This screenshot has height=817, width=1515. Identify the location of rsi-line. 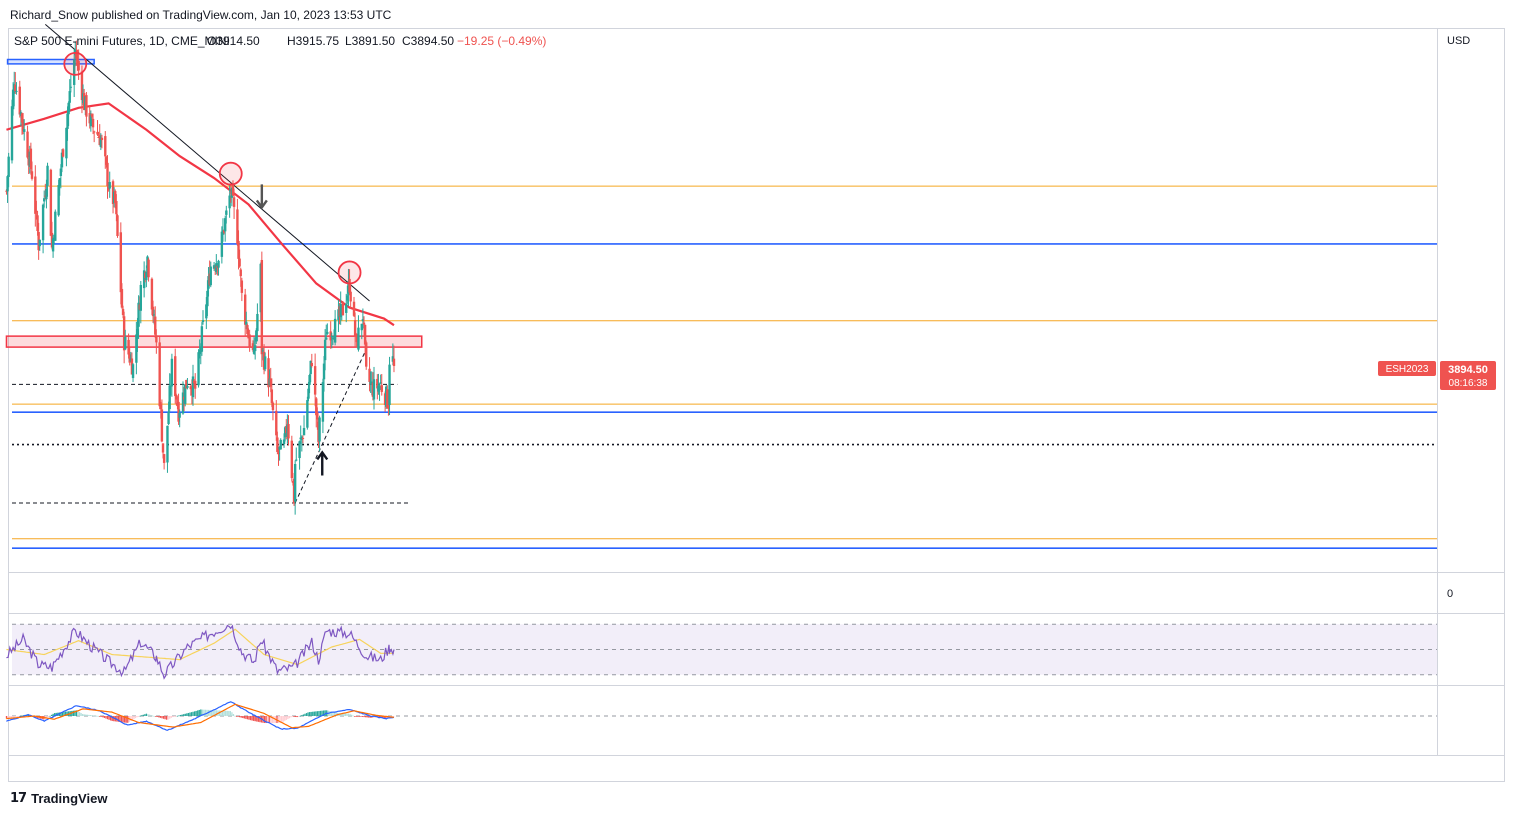
(200, 652).